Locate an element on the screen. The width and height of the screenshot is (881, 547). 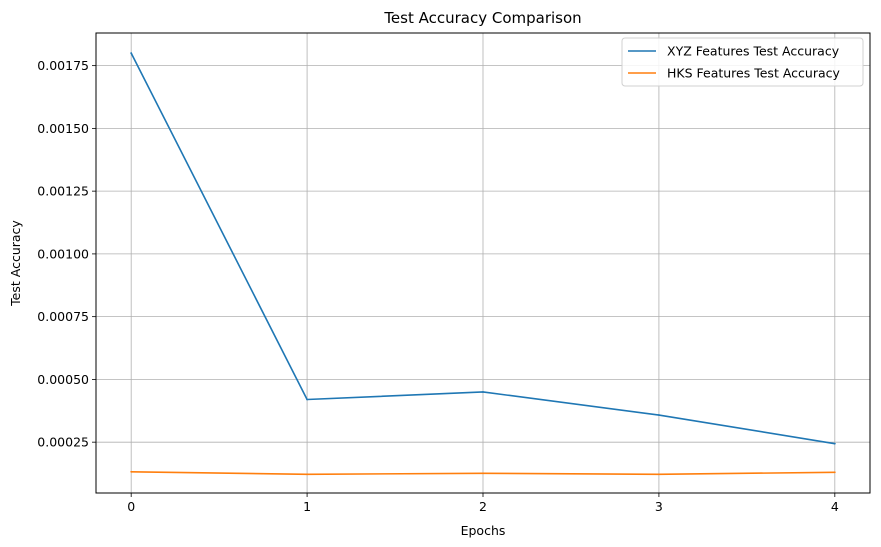
legend-label-1: HKS Features Test Accuracy is located at coordinates (753, 73).